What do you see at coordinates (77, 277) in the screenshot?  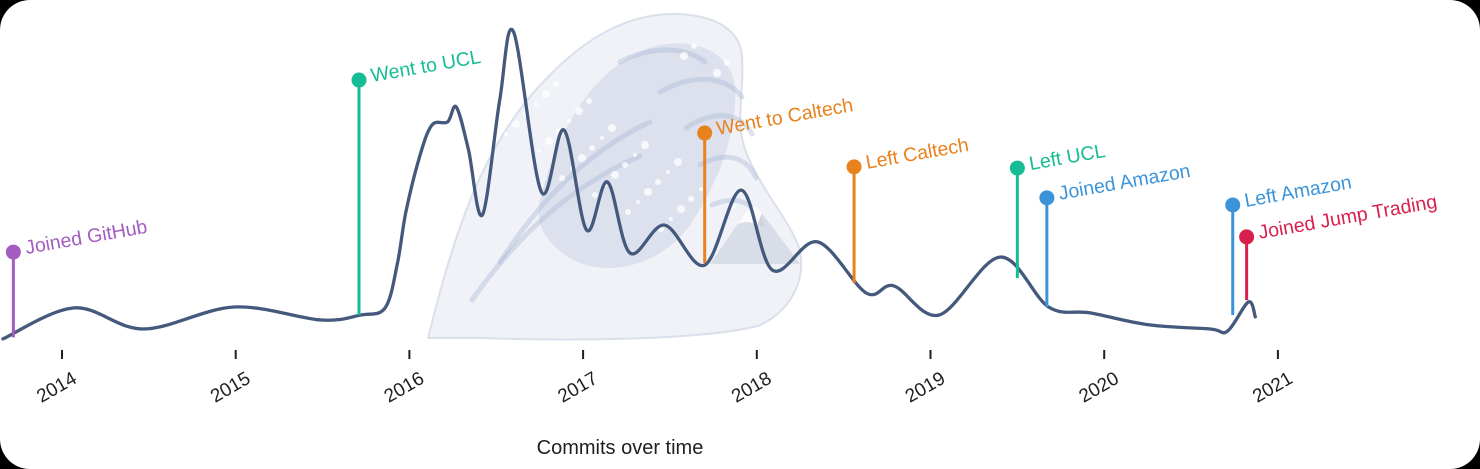 I see `event-marker: Joined GitHub` at bounding box center [77, 277].